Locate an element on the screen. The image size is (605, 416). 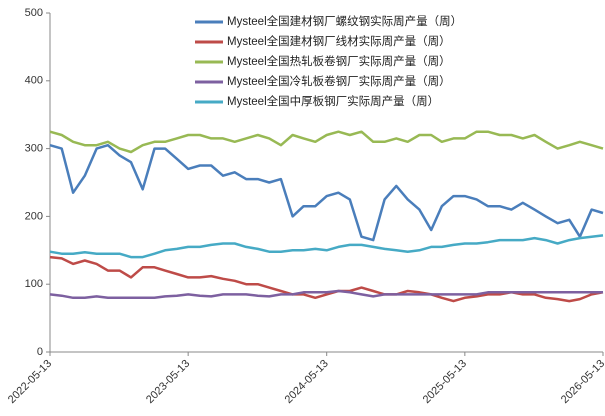
y-tick-label: 300 is located at coordinates (34, 149).